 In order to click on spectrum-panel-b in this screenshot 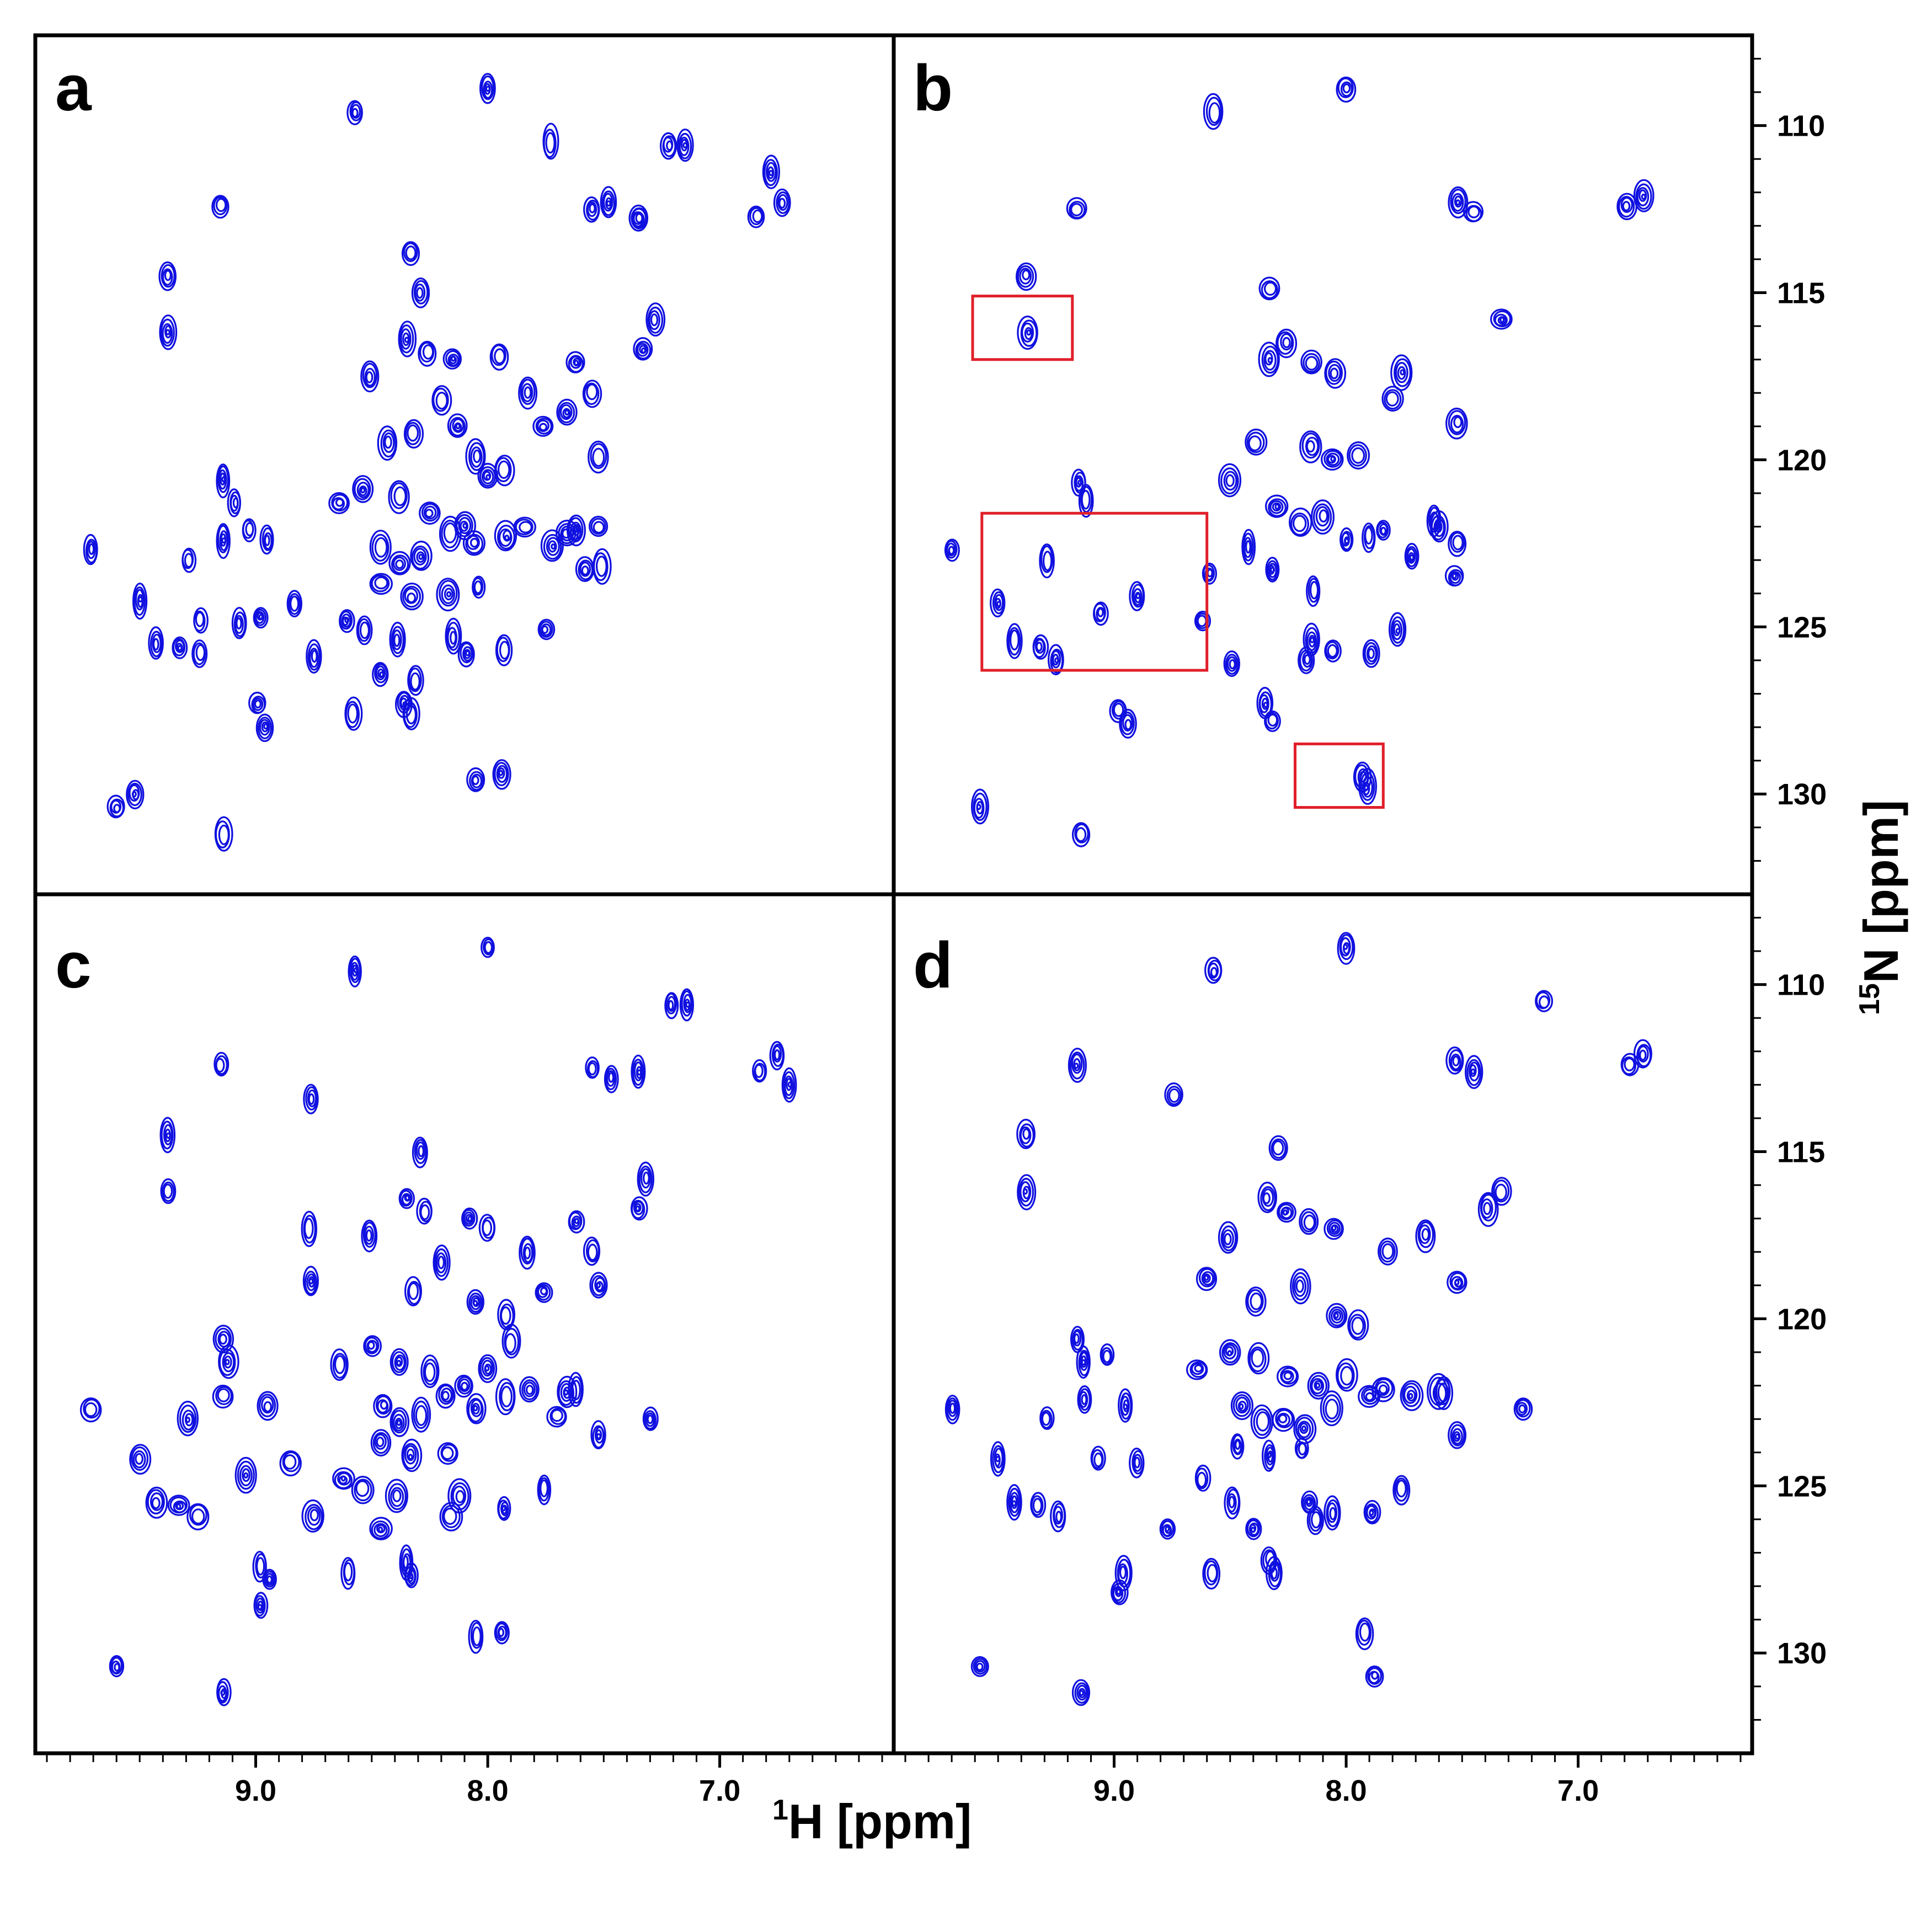, I will do `click(1299, 461)`.